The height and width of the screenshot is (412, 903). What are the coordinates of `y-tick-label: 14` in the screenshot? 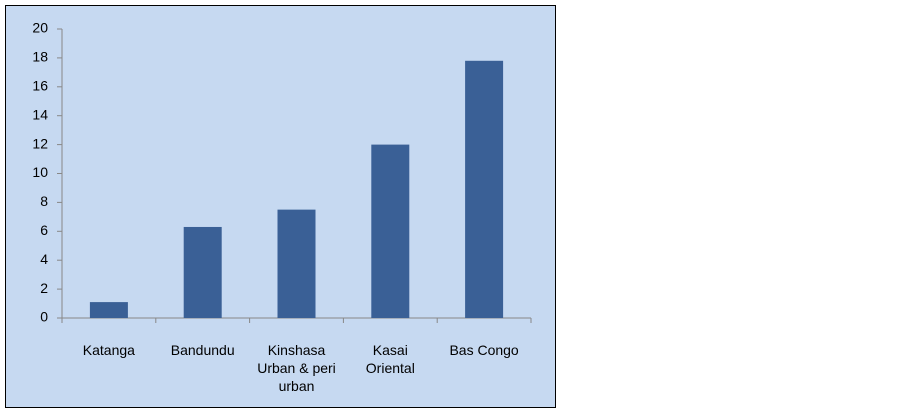 It's located at (40, 114).